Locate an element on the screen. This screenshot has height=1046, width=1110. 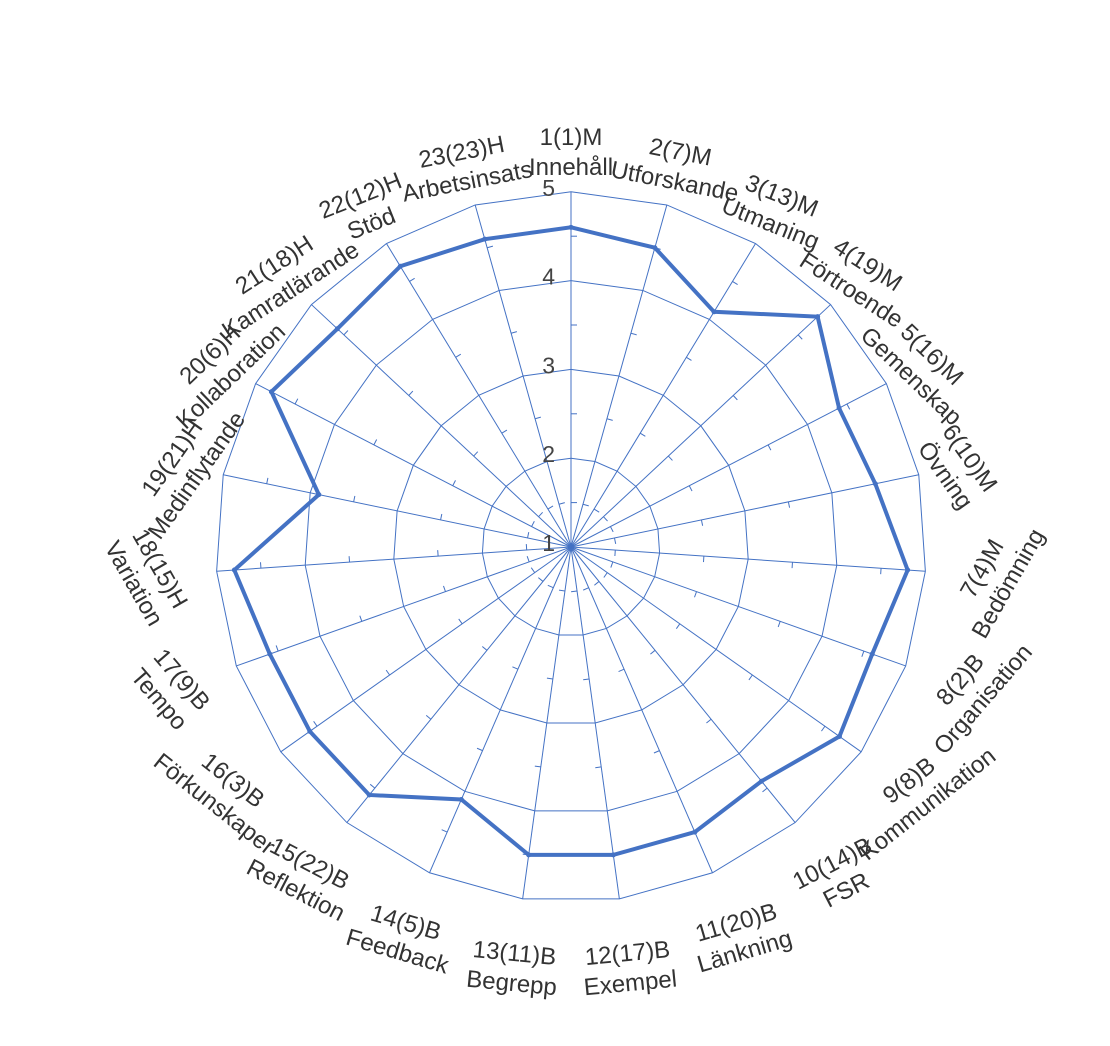
scale-tick-label: 2 is located at coordinates (548, 454).